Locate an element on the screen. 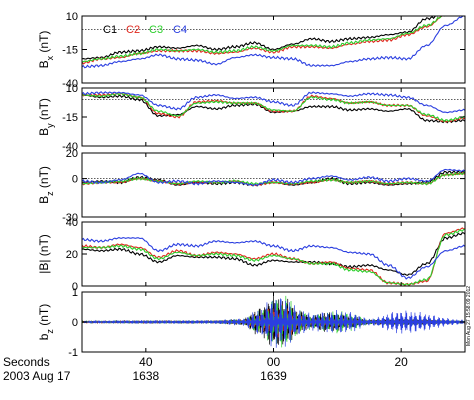 This screenshot has width=474, height=400. y-tick-label-by: -40 is located at coordinates (70, 147).